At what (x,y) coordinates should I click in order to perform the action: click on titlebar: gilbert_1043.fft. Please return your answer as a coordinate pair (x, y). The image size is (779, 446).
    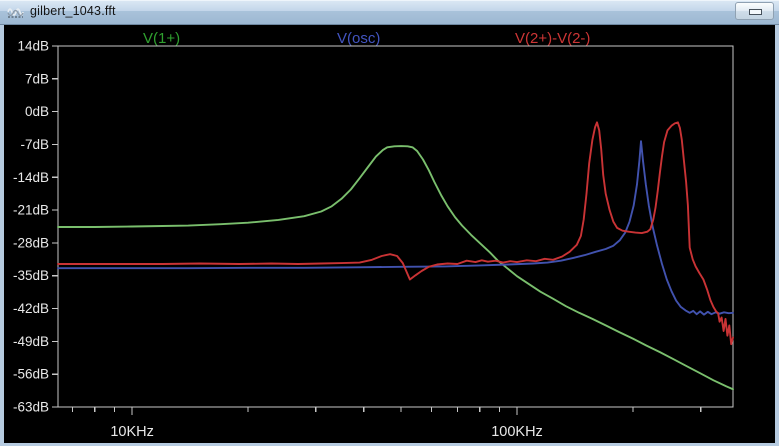
    Looking at the image, I should click on (389, 12).